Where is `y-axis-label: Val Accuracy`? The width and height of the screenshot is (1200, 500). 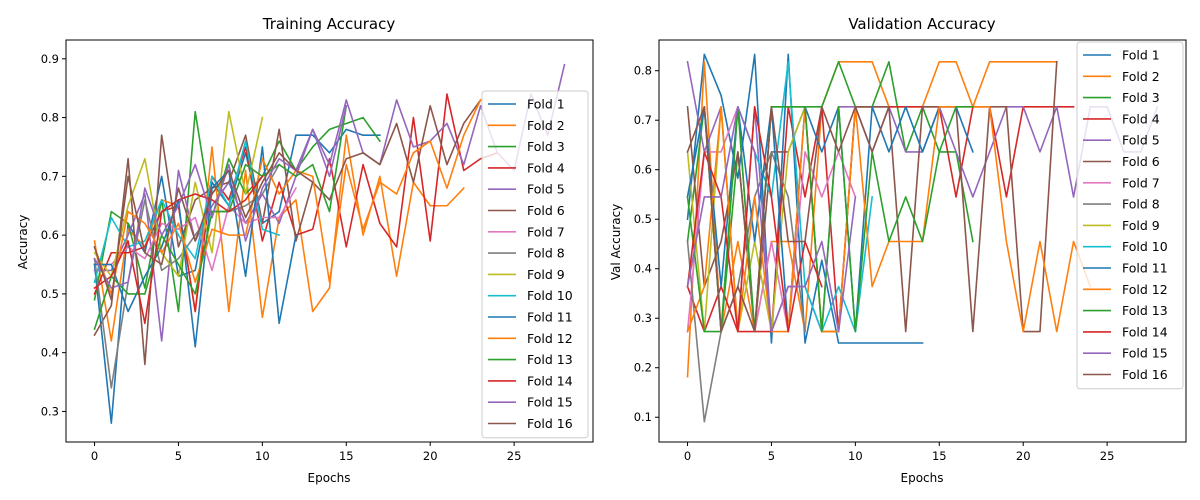
y-axis-label: Val Accuracy is located at coordinates (616, 242).